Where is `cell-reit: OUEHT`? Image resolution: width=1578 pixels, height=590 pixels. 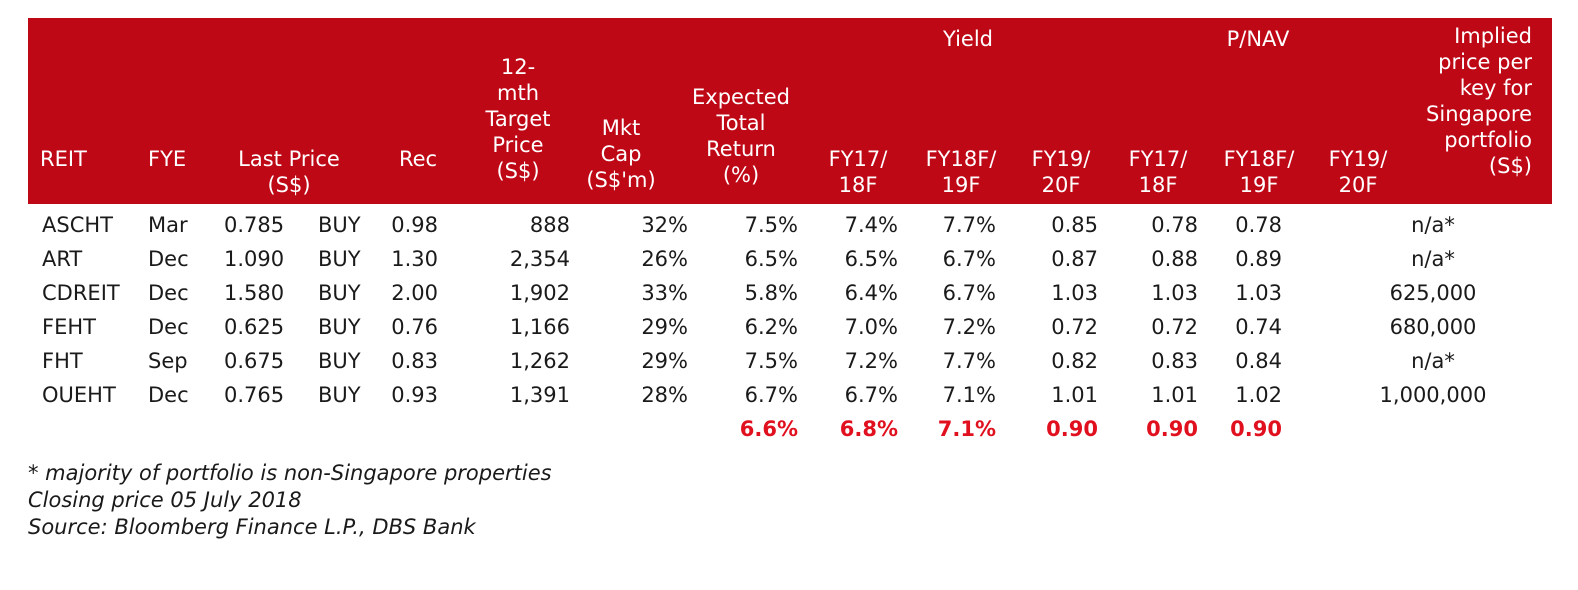
cell-reit: OUEHT is located at coordinates (79, 395).